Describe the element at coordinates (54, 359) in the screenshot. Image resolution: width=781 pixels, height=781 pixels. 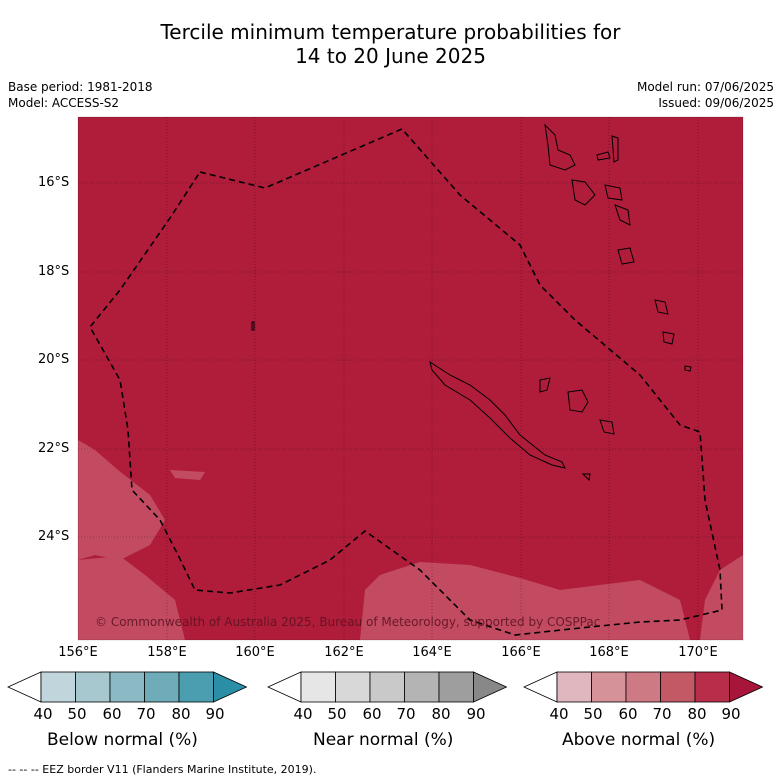
I see `lat-label: 20°S` at that location.